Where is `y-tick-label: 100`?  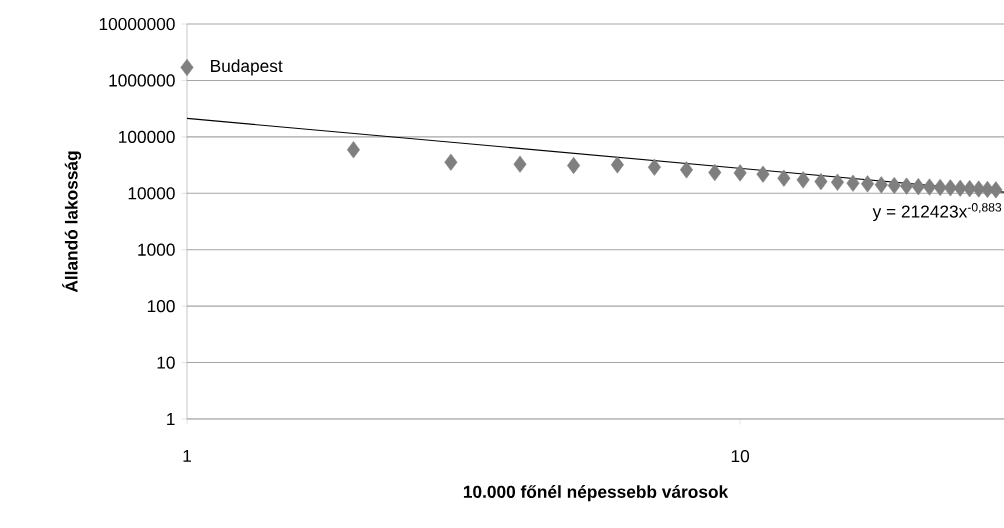 y-tick-label: 100 is located at coordinates (161, 306).